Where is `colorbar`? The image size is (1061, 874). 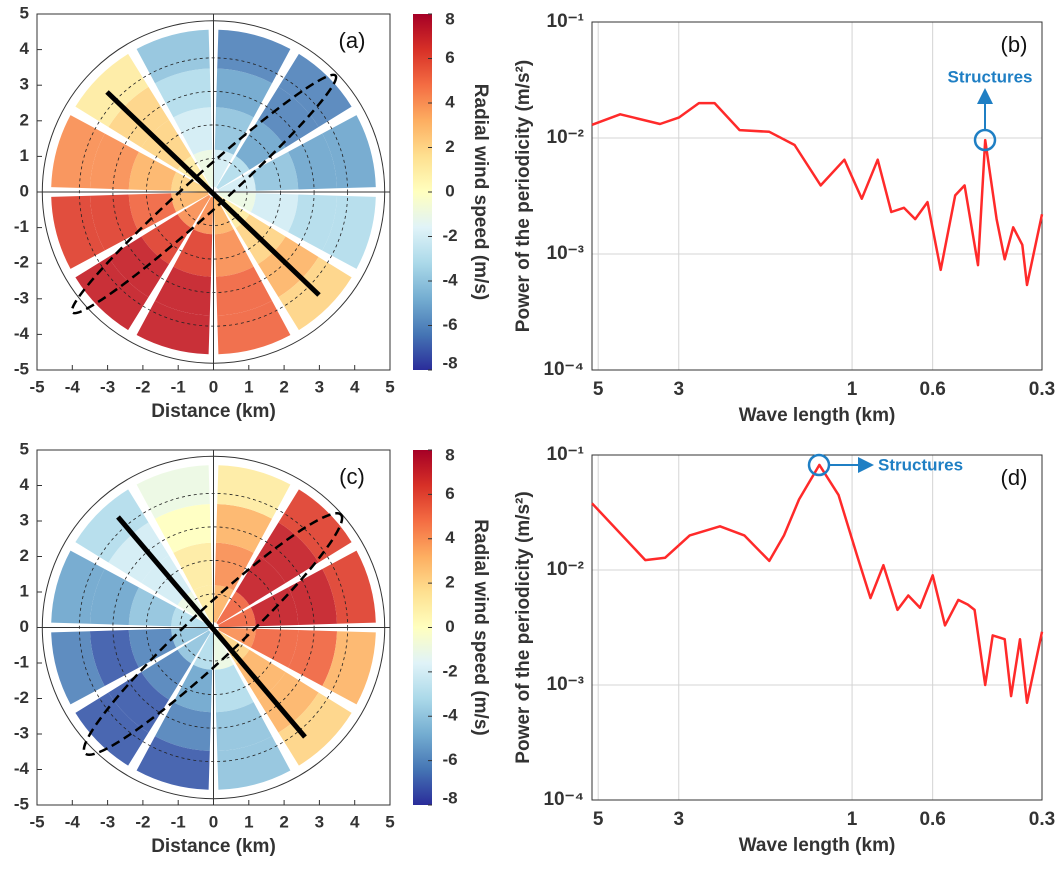
colorbar is located at coordinates (422, 627).